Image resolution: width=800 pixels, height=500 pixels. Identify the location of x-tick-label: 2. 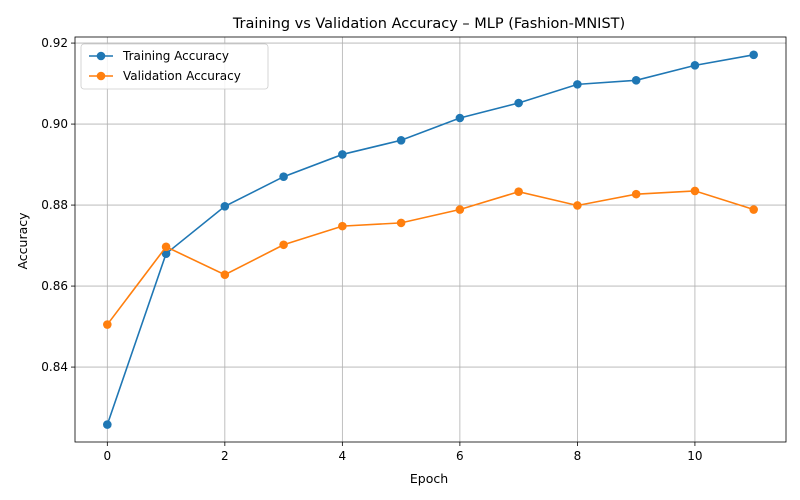
(225, 456).